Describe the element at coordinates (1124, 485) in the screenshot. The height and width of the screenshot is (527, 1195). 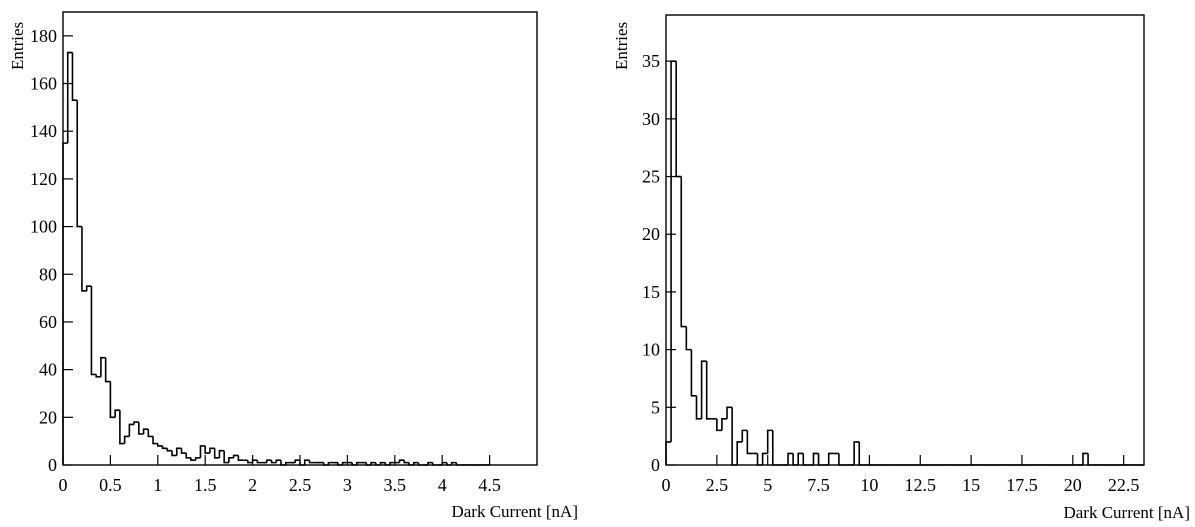
I see `x-tick-label: 22.5` at that location.